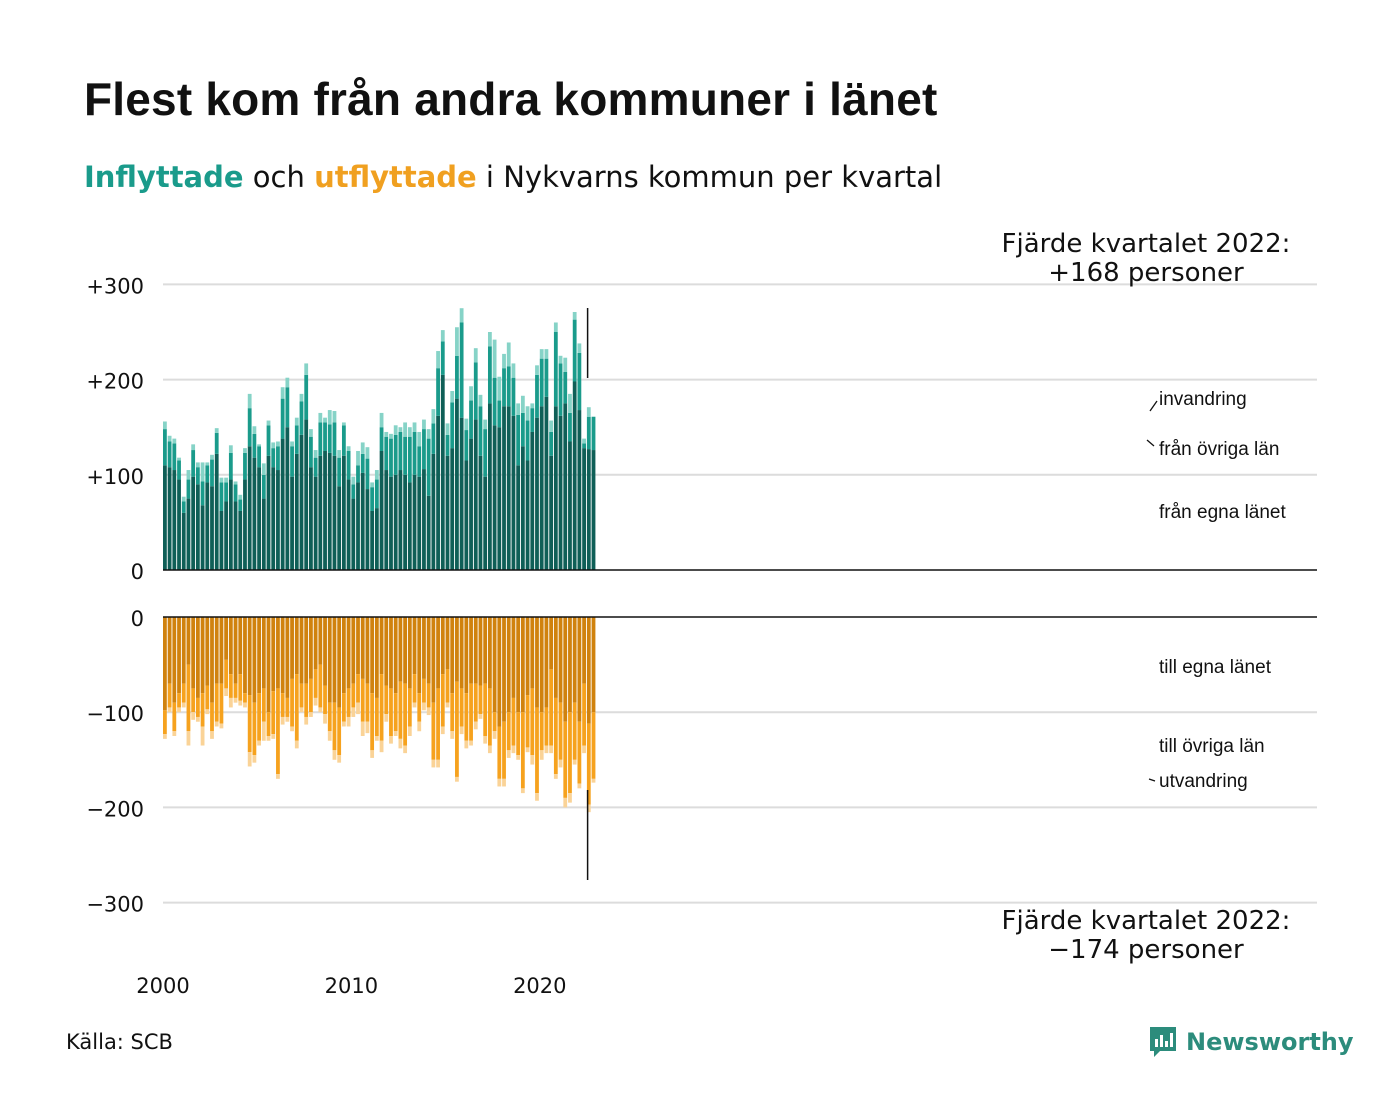  What do you see at coordinates (164, 177) in the screenshot?
I see `subtitle-inflyttade: Inflyttade` at bounding box center [164, 177].